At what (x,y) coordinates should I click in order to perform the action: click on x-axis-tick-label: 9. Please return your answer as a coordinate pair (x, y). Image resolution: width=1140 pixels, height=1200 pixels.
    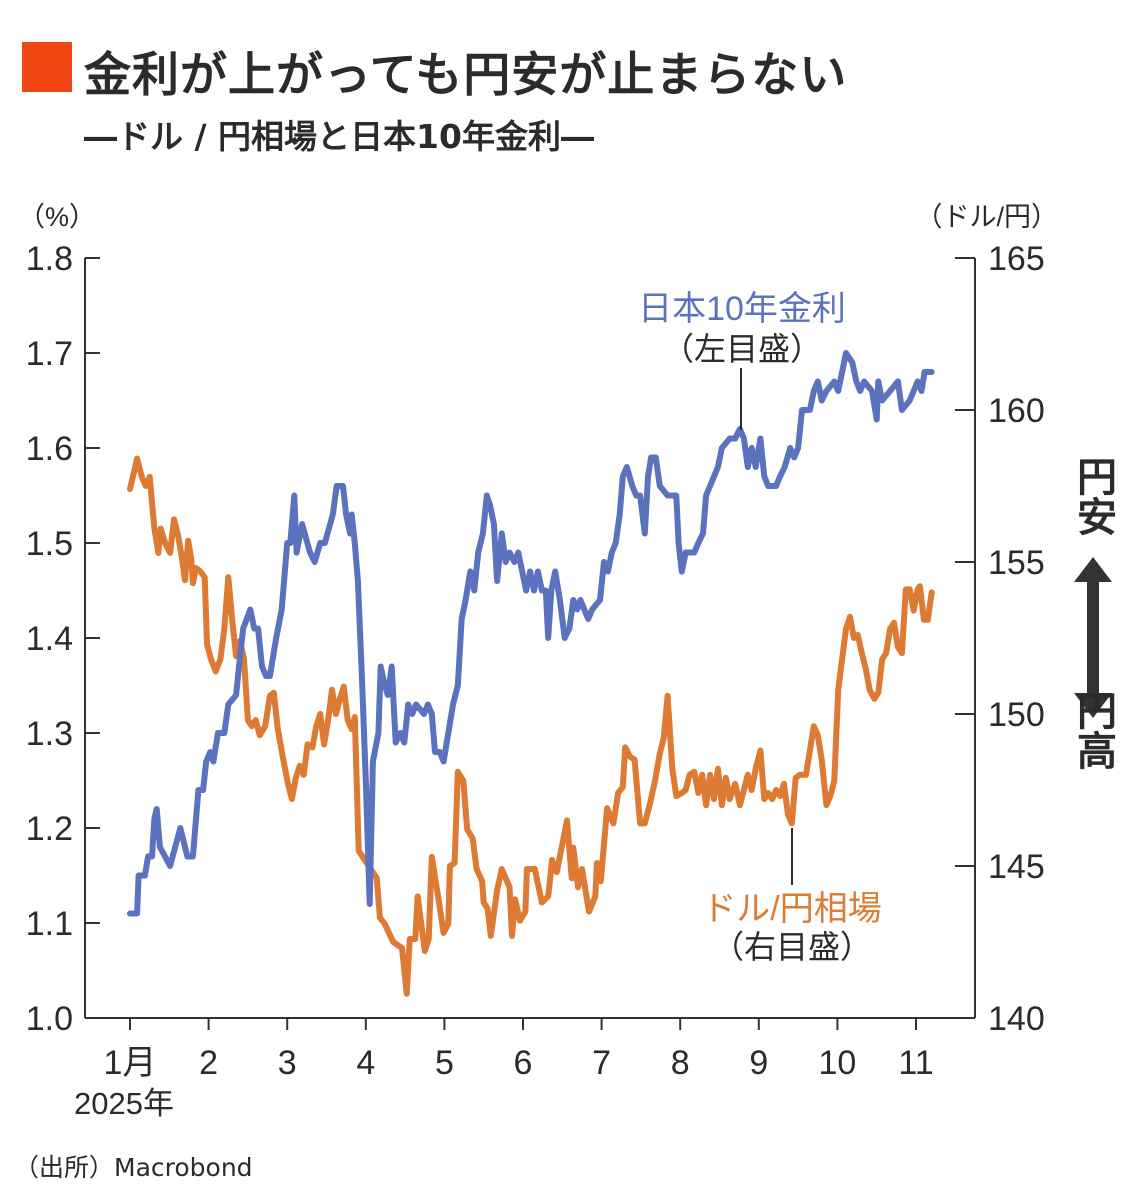
    Looking at the image, I should click on (758, 1063).